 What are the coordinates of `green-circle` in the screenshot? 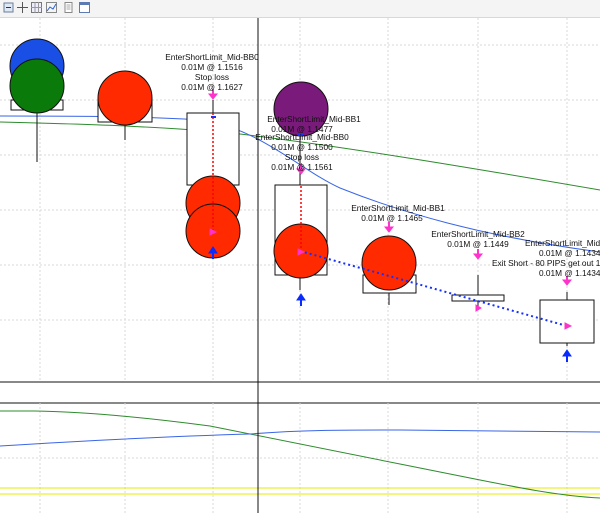 It's located at (37, 86).